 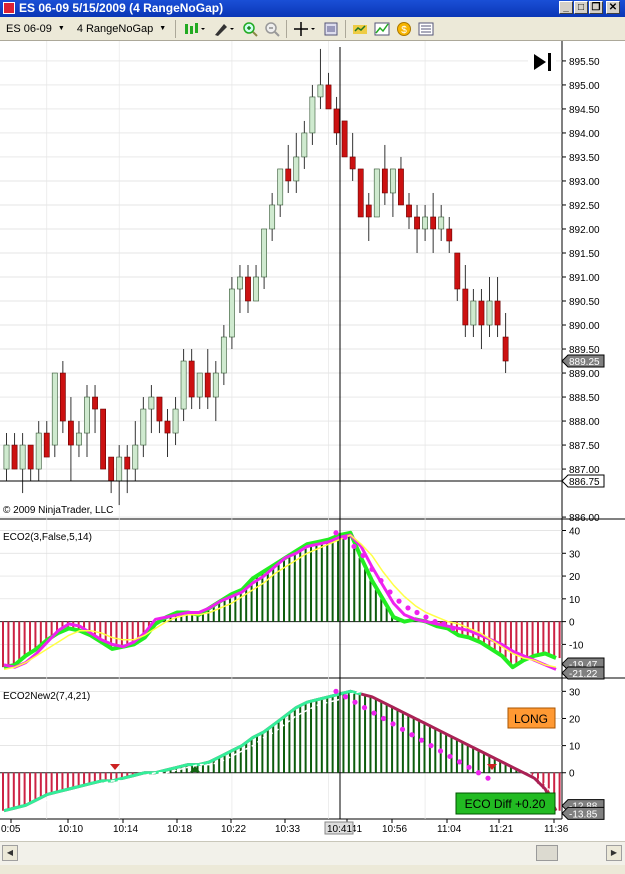 I want to click on price-tick-label: 895.50, so click(x=584, y=62).